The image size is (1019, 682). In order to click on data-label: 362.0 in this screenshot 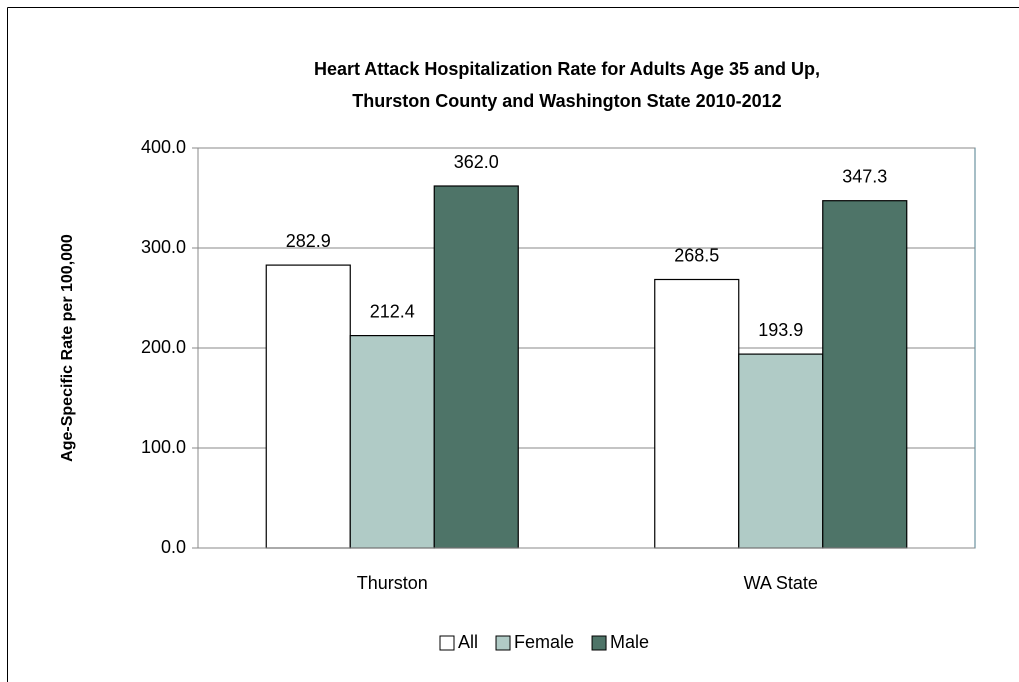, I will do `click(476, 162)`.